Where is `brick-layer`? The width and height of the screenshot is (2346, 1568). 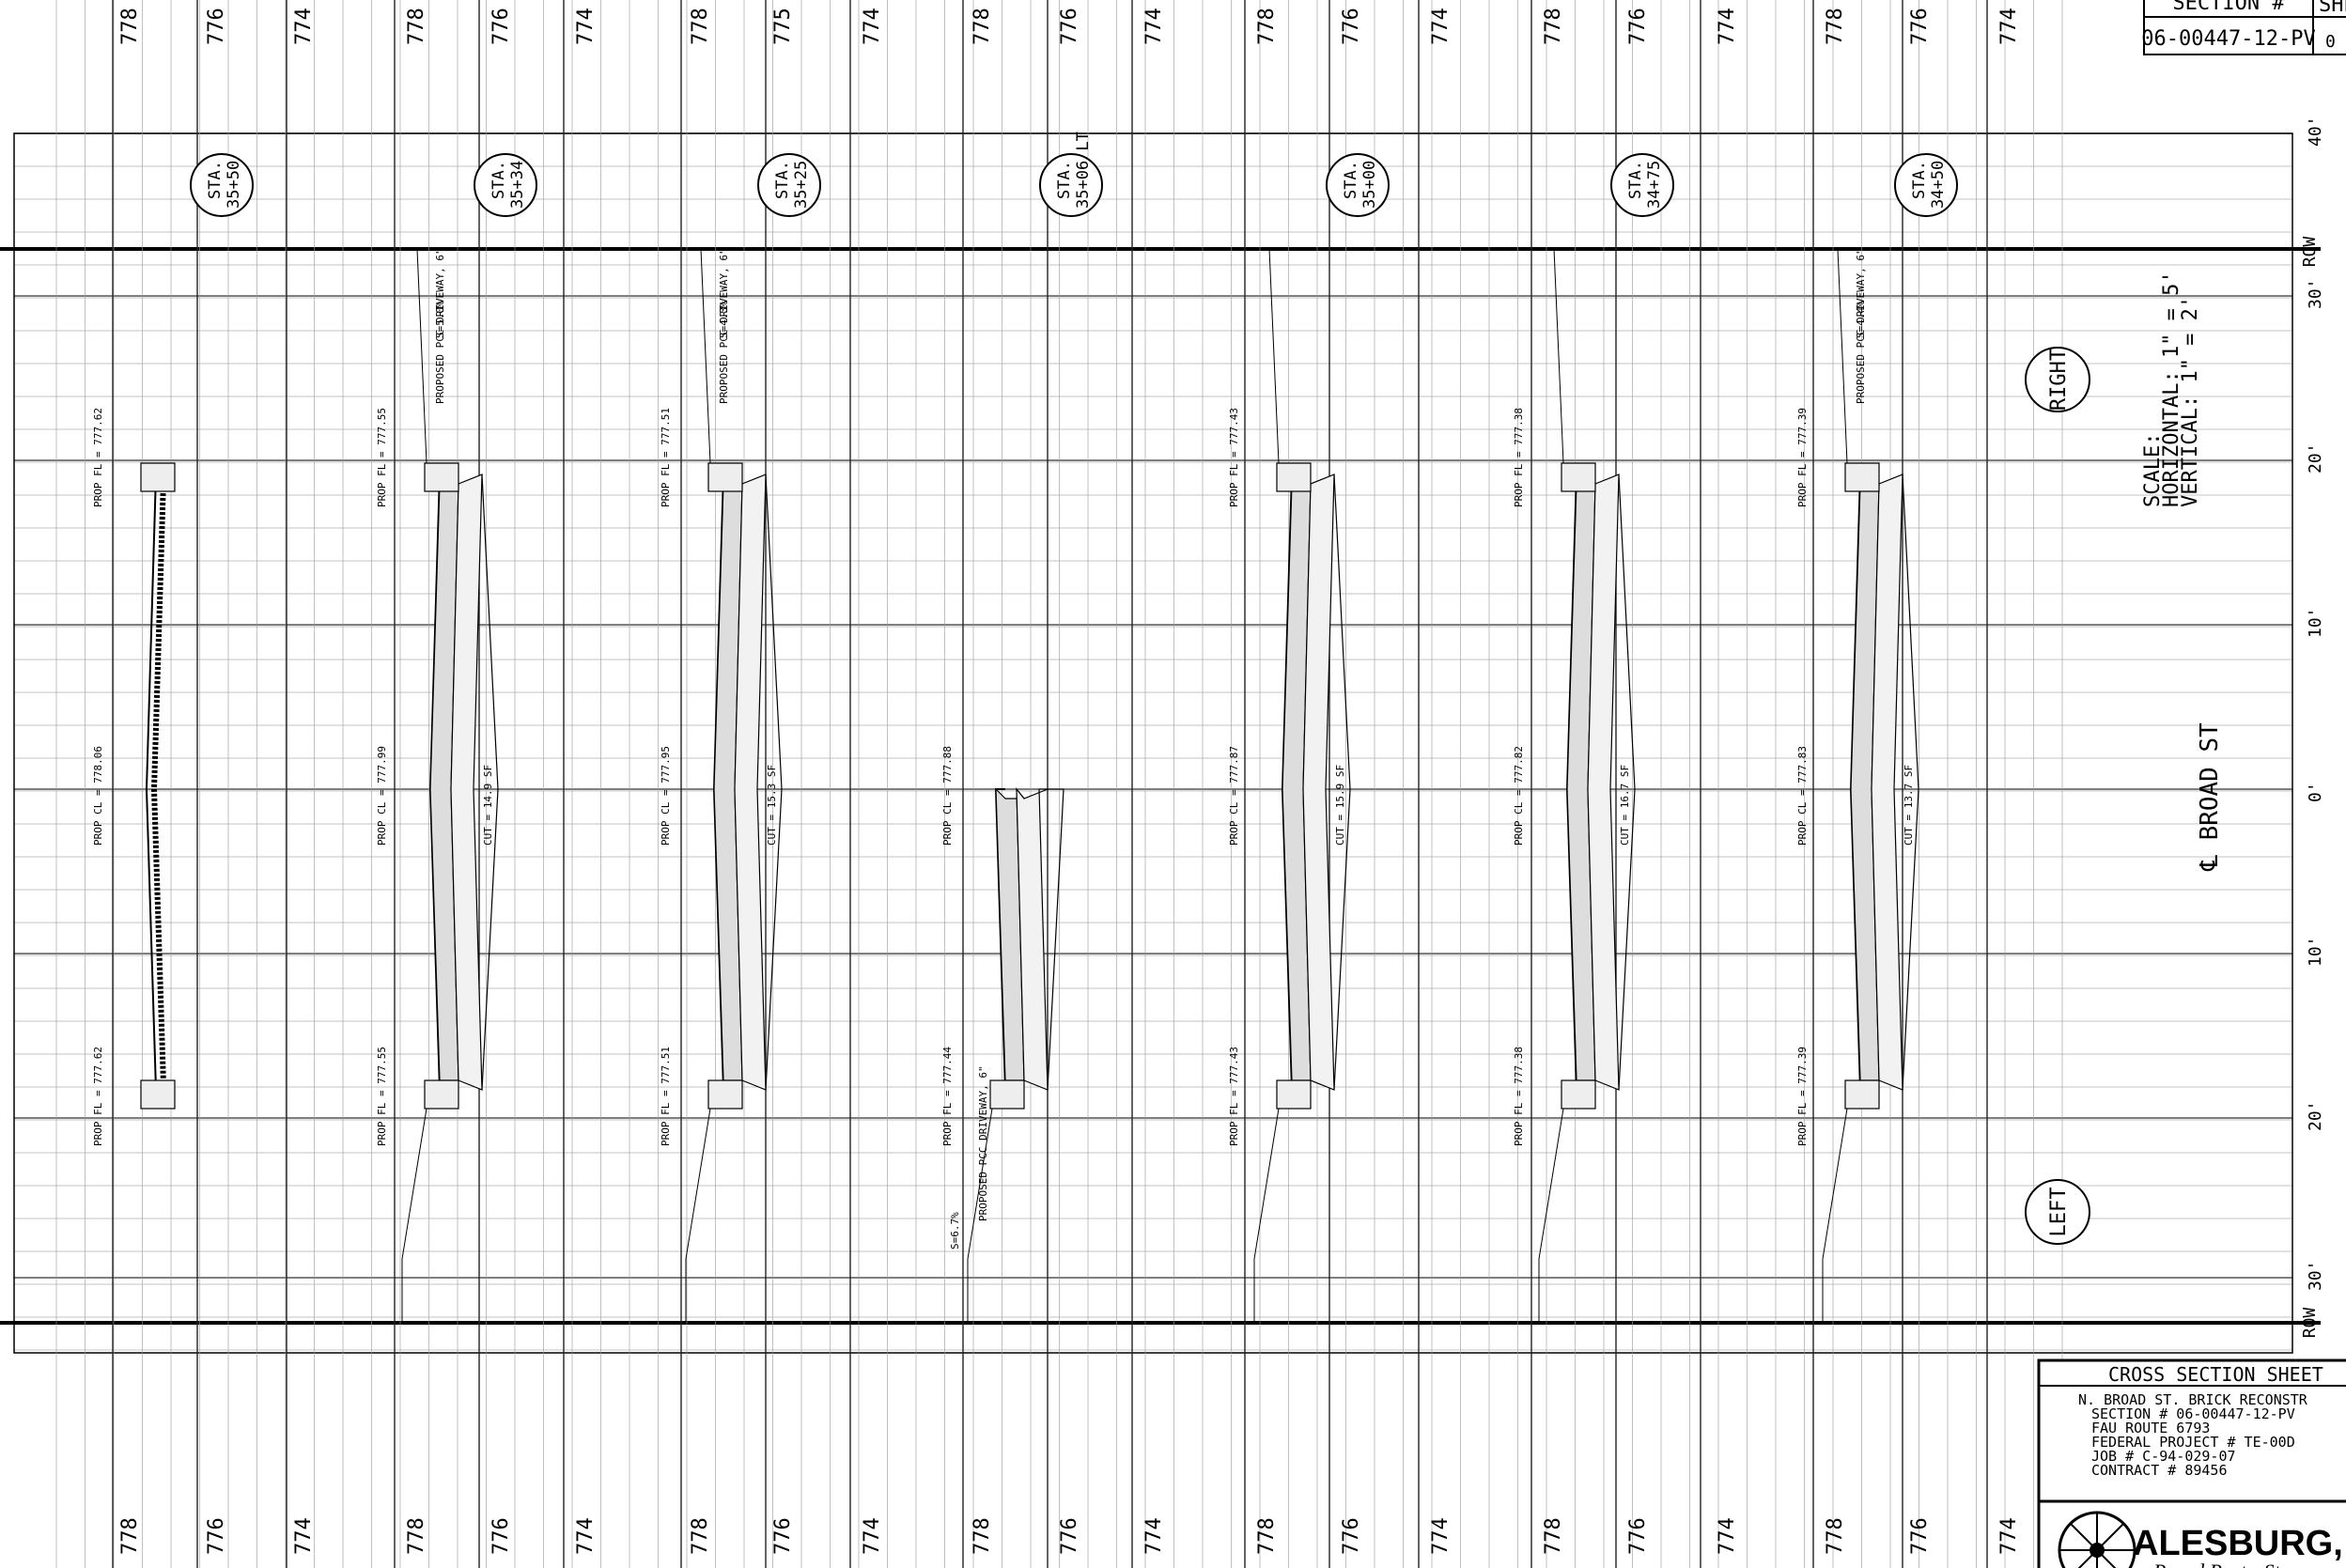 brick-layer is located at coordinates (158, 782).